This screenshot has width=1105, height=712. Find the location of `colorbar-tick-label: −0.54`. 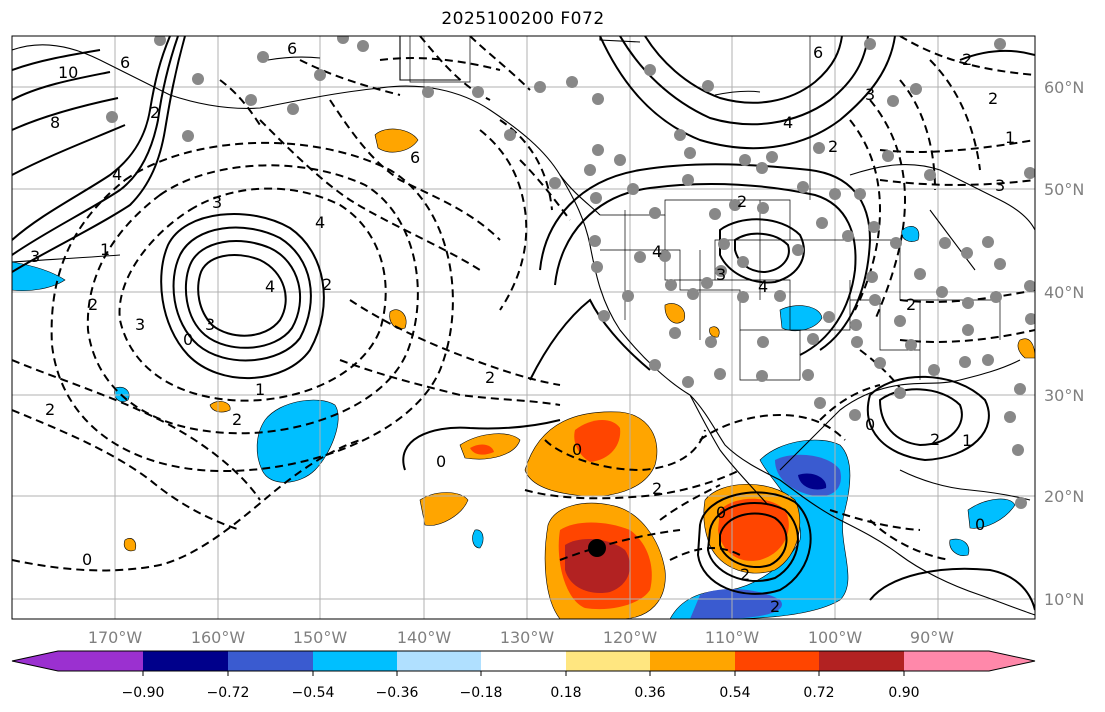

colorbar-tick-label: −0.54 is located at coordinates (313, 693).